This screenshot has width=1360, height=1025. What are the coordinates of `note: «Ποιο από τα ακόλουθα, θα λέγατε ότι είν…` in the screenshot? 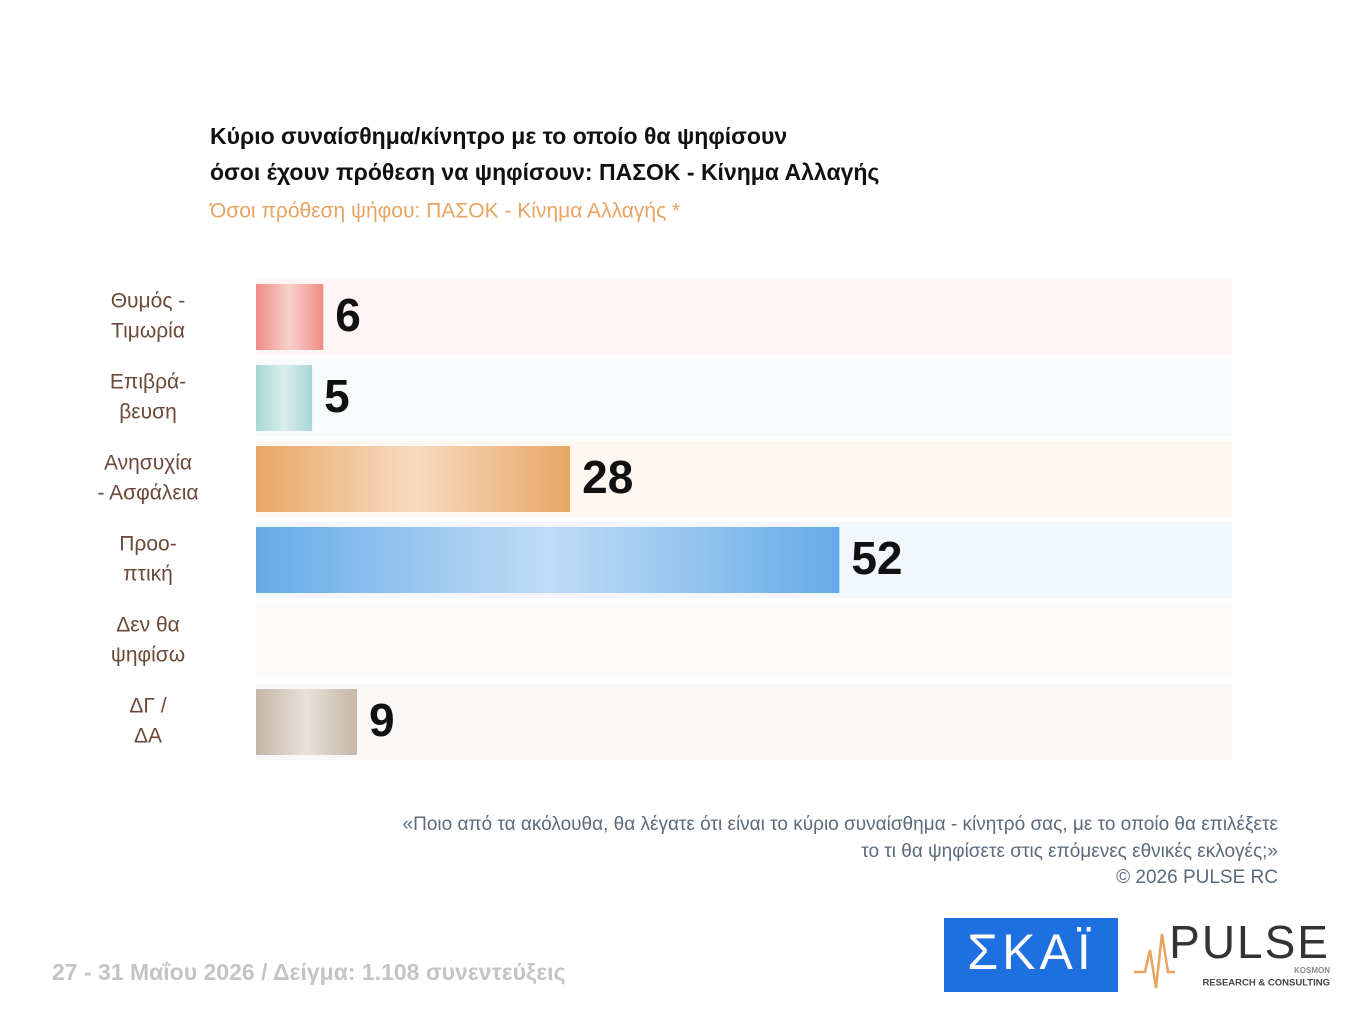 It's located at (841, 824).